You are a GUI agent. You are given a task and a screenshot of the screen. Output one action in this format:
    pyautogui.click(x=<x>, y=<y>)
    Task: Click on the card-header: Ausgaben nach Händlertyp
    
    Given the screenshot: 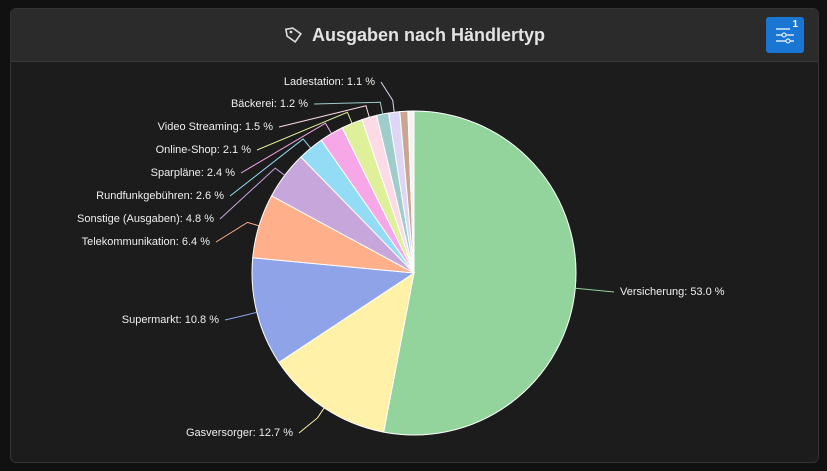 What is the action you would take?
    pyautogui.click(x=414, y=35)
    